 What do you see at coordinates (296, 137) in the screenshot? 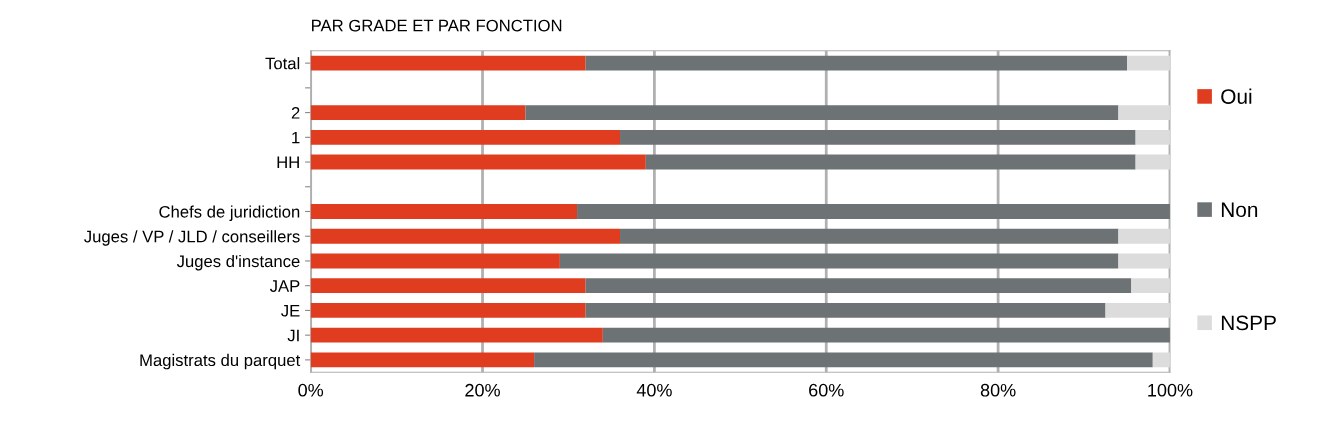
I see `y-tick-label: 1` at bounding box center [296, 137].